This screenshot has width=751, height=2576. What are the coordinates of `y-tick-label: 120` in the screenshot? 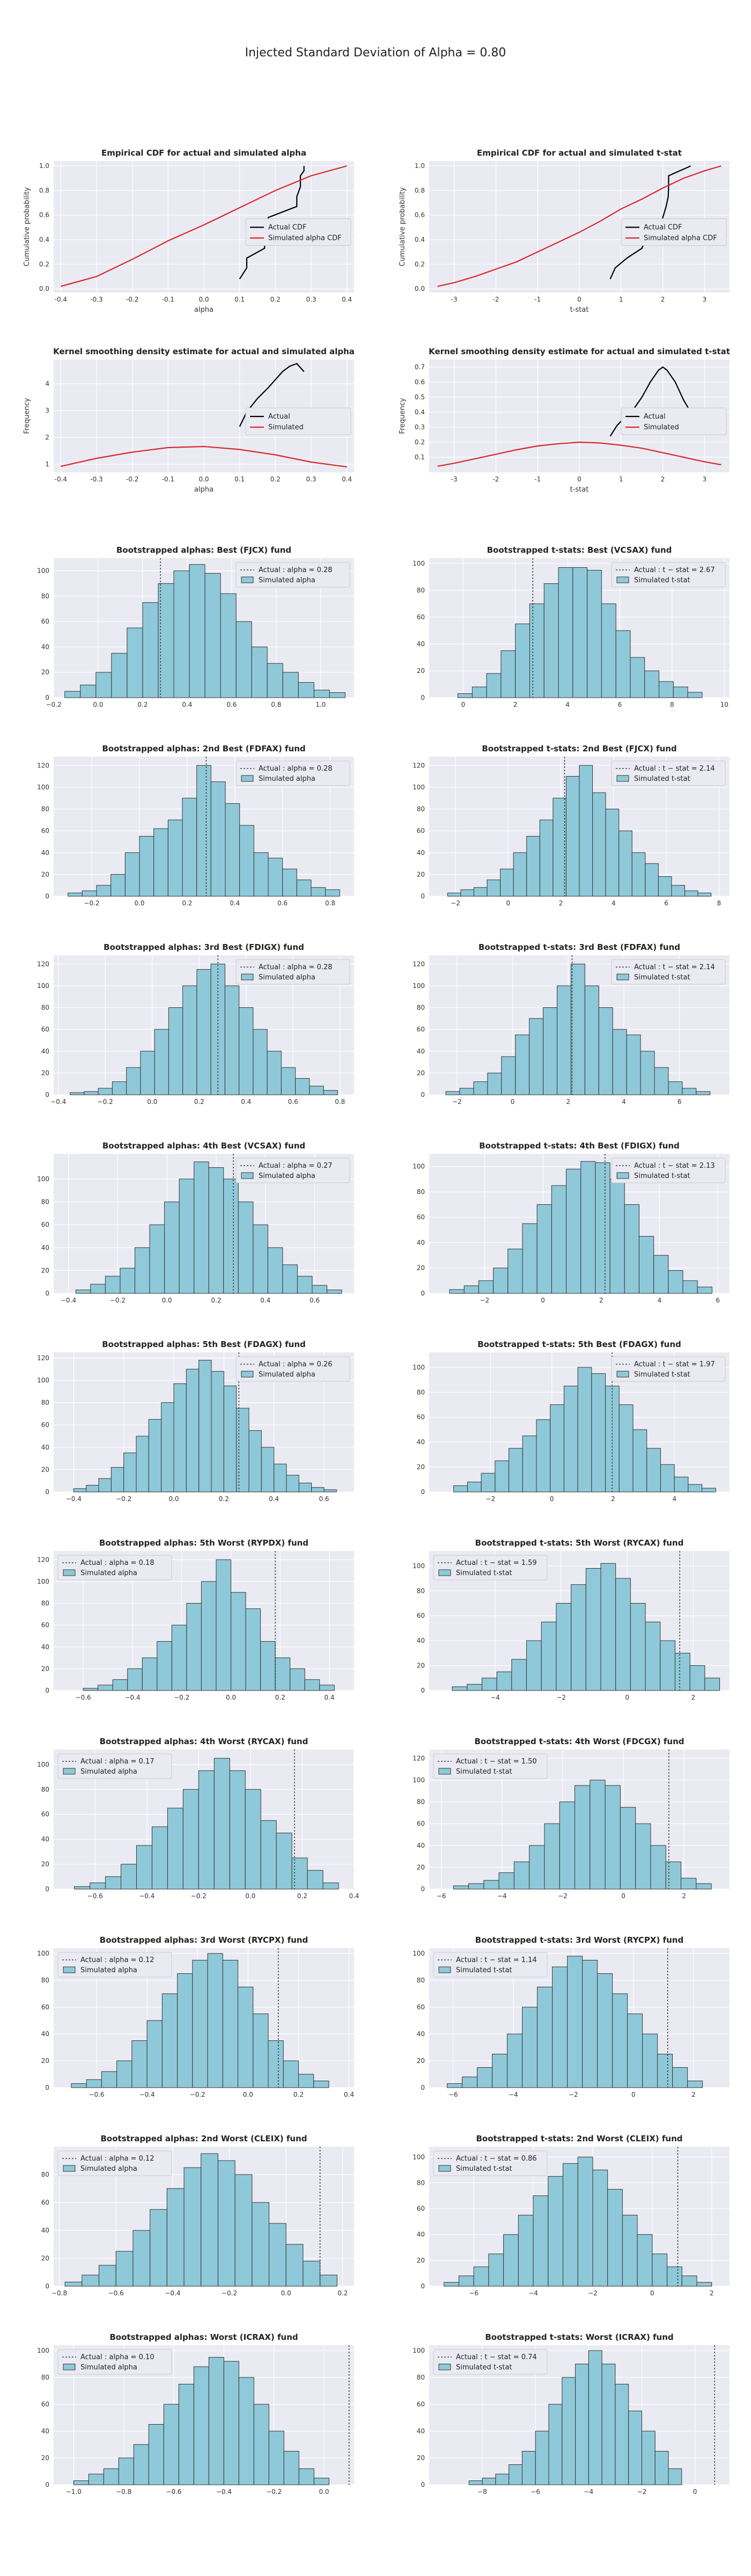 It's located at (43, 964).